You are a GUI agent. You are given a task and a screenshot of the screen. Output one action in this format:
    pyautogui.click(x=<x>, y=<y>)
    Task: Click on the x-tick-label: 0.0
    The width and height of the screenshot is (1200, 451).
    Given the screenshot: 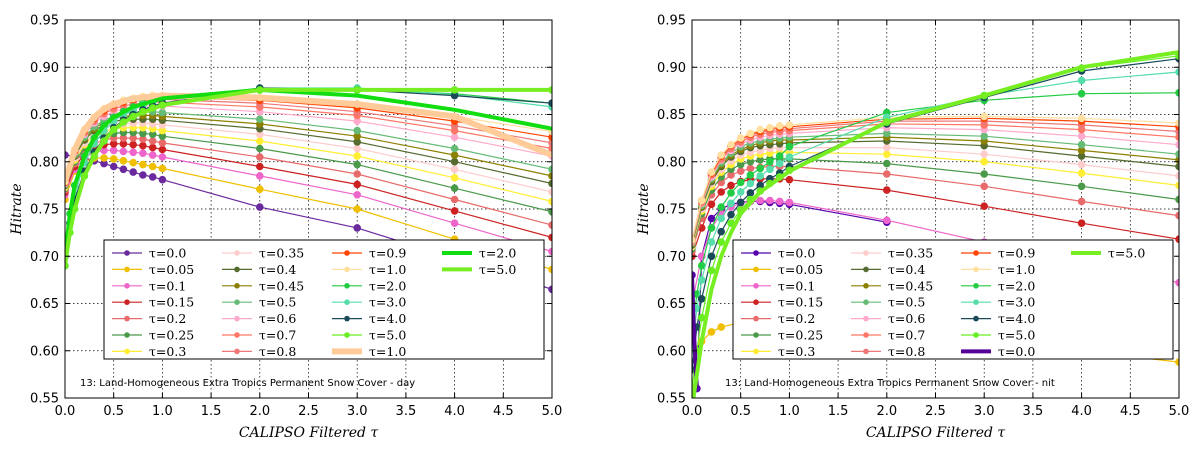 What is the action you would take?
    pyautogui.click(x=65, y=411)
    